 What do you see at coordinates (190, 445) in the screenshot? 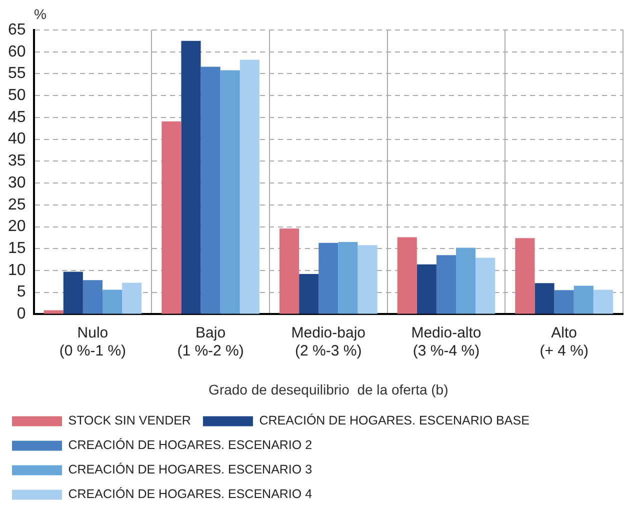
I see `legend-label: CREACIÓN DE HOGARES. ESCENARIO 2` at bounding box center [190, 445].